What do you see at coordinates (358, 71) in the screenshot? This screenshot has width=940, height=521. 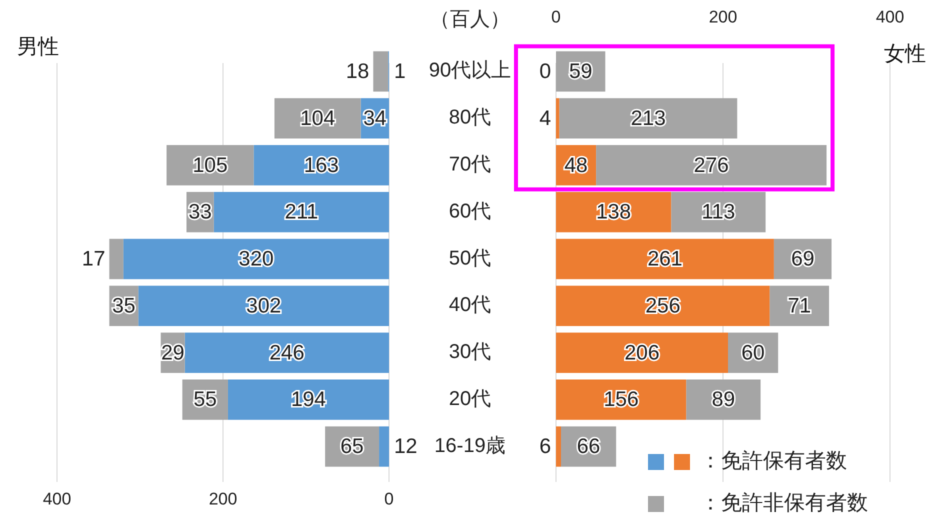 I see `data-label: 18` at bounding box center [358, 71].